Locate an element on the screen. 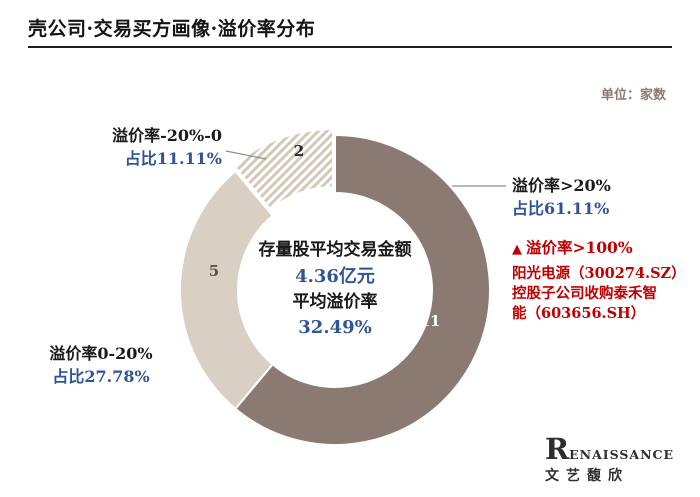 This screenshot has width=700, height=497. slice-count-neg20-0: 2 is located at coordinates (299, 151).